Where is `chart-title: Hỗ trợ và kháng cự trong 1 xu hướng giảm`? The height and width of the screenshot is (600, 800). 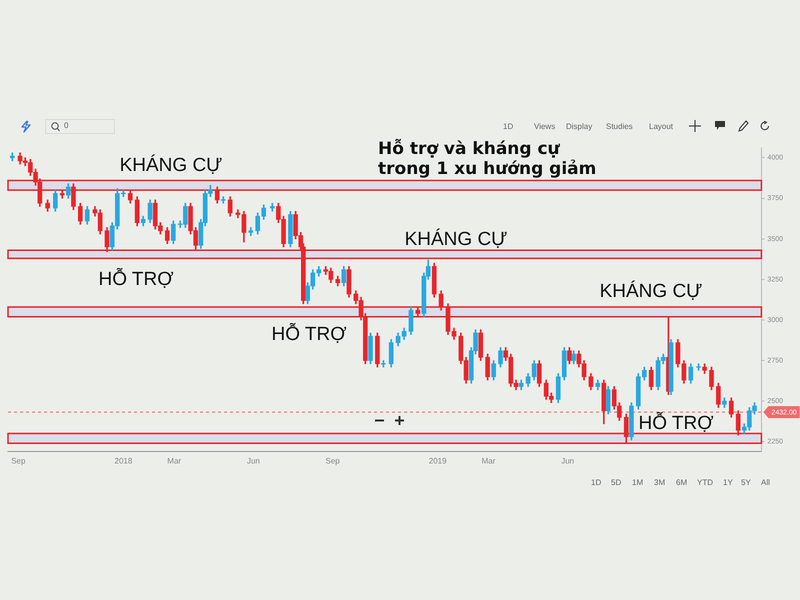 chart-title: Hỗ trợ và kháng cự trong 1 xu hướng giảm is located at coordinates (488, 159).